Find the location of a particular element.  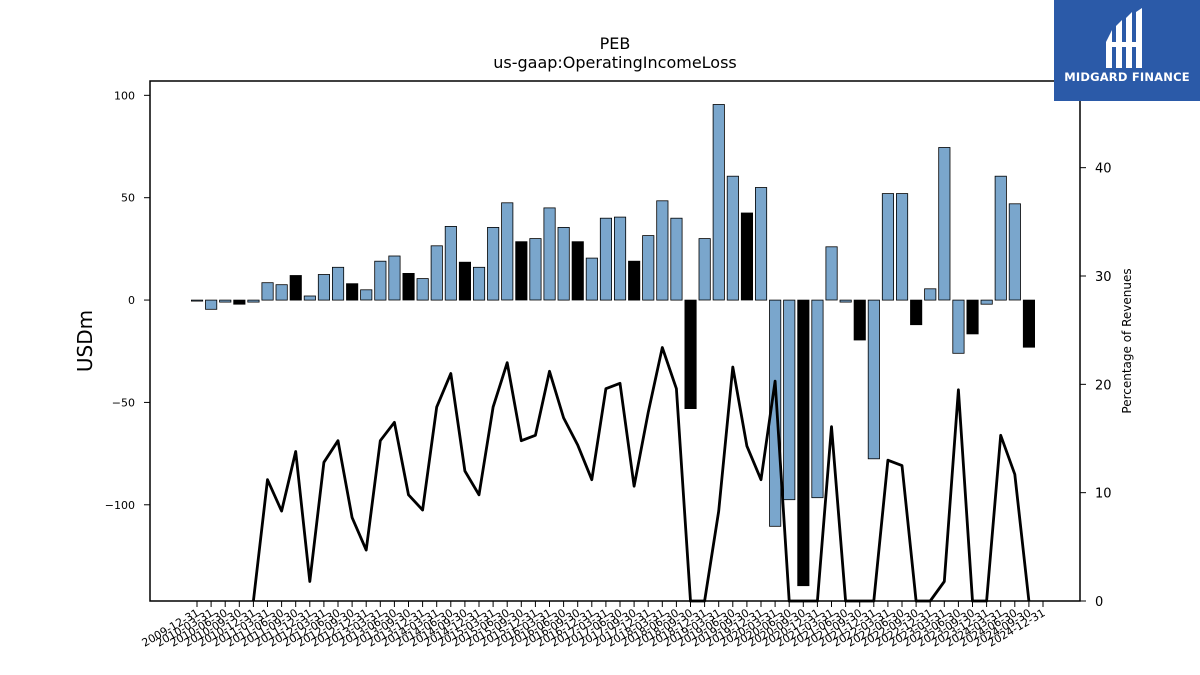

y2-tick-label: 30 is located at coordinates (1103, 277).